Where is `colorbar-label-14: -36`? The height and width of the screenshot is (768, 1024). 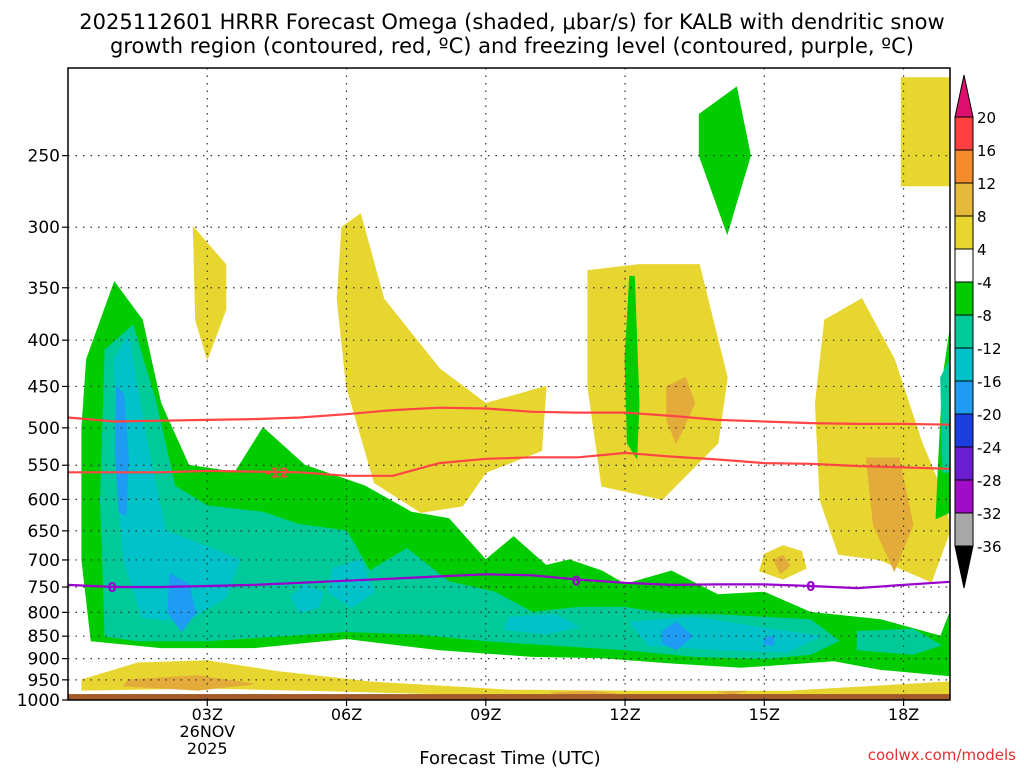 colorbar-label-14: -36 is located at coordinates (989, 547).